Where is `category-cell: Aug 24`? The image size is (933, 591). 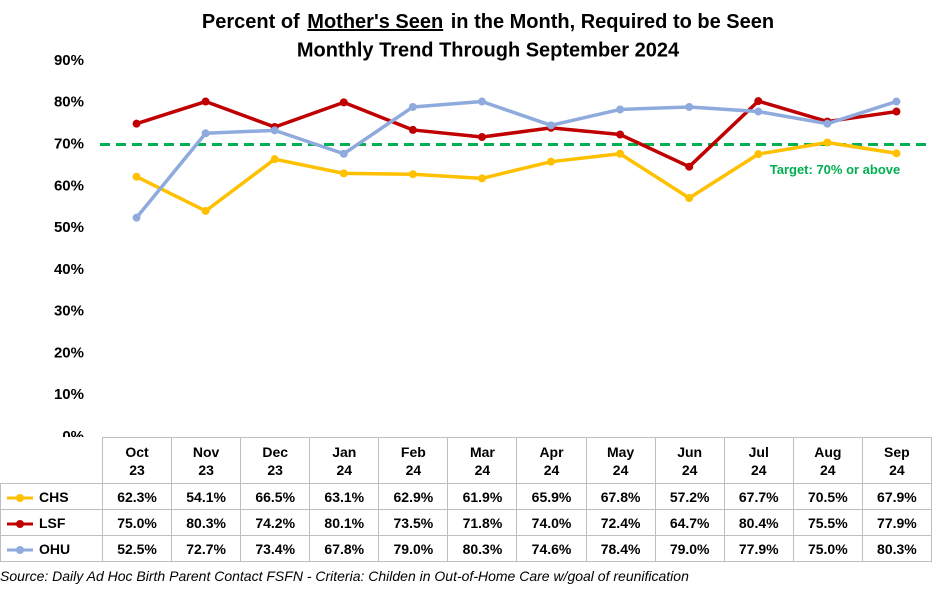
category-cell: Aug 24 is located at coordinates (827, 460).